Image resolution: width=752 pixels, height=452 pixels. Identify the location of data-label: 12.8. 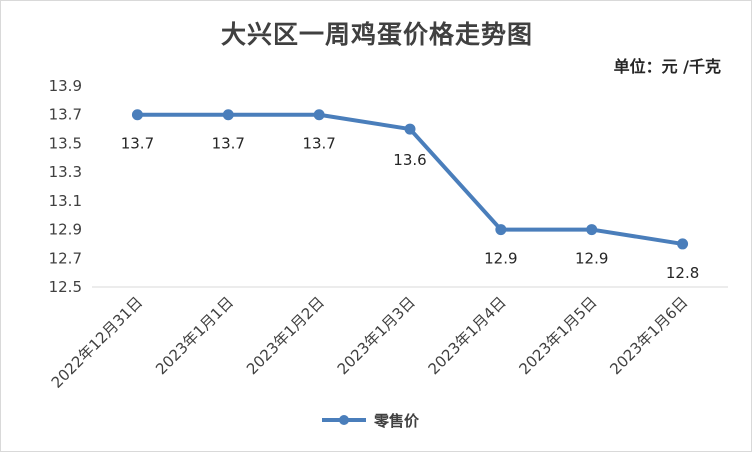
(682, 273).